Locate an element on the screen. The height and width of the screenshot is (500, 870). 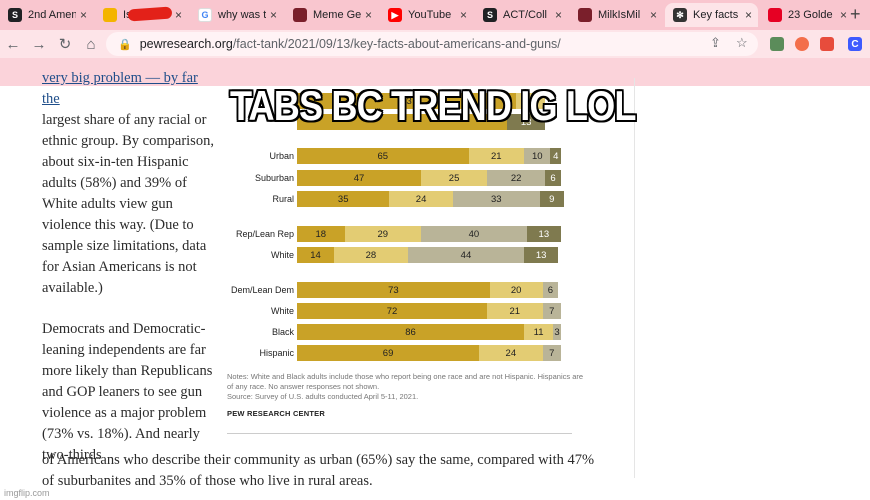
bar-segment: 3 is located at coordinates (557, 332).